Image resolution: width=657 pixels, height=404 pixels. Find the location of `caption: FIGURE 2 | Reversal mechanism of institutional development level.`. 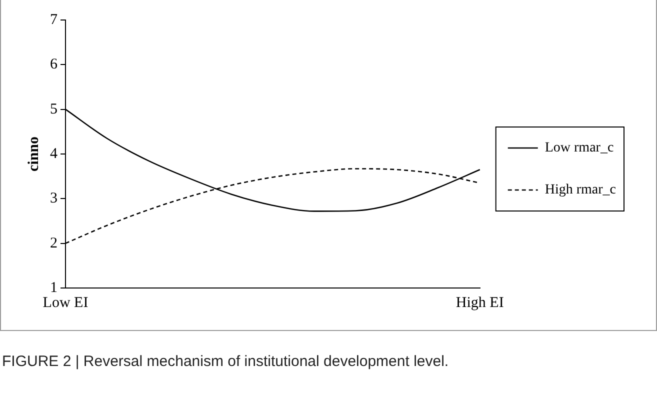

caption: FIGURE 2 | Reversal mechanism of institutional development level. is located at coordinates (226, 361).